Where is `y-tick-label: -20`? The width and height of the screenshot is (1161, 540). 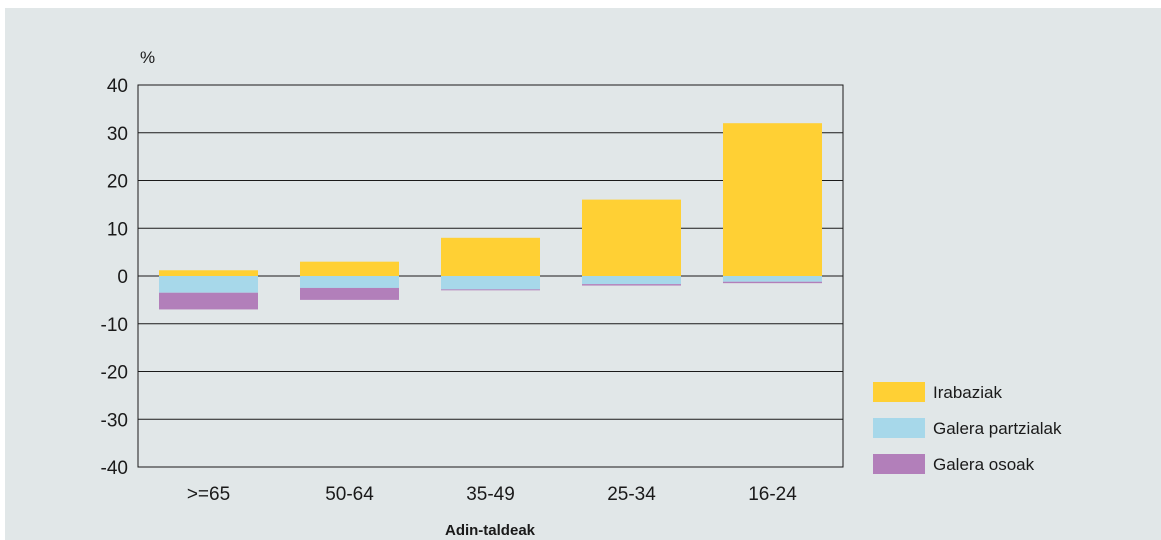 y-tick-label: -20 is located at coordinates (114, 373).